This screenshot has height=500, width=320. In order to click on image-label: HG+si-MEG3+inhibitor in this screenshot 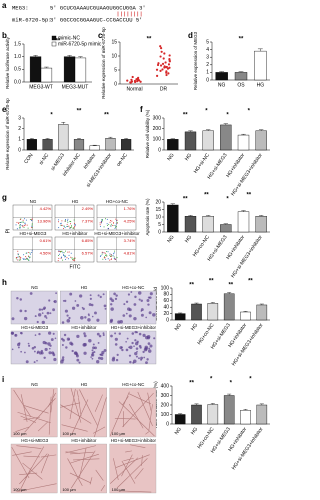, I will do `click(134, 440)`.